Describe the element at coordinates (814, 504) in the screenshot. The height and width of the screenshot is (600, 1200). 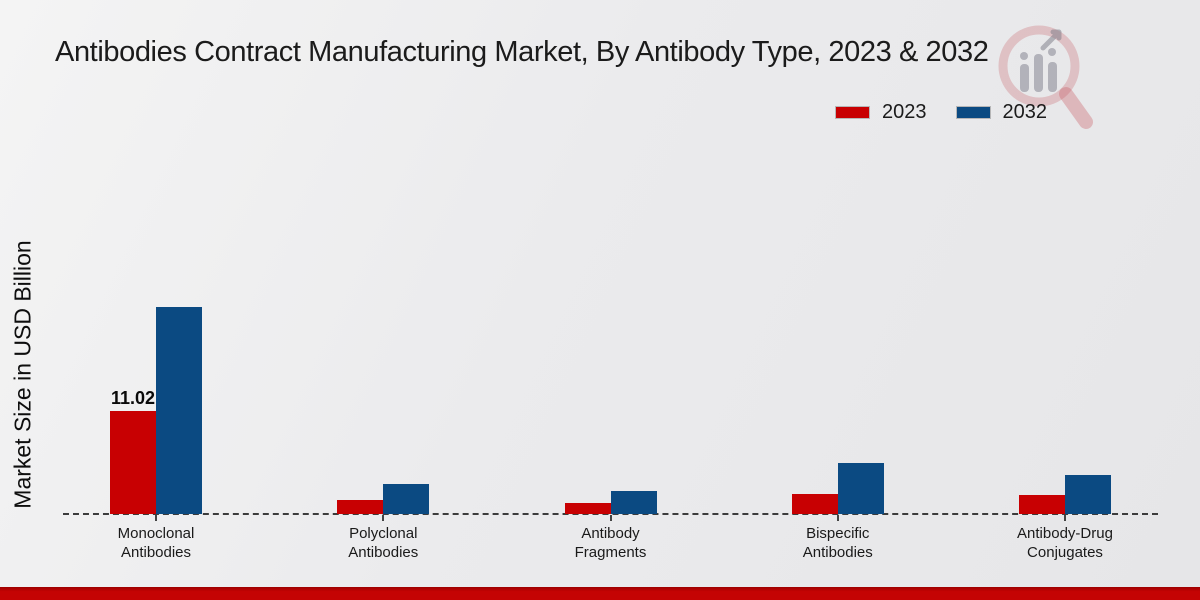
I see `bar-2023-bispecific-antibodies` at that location.